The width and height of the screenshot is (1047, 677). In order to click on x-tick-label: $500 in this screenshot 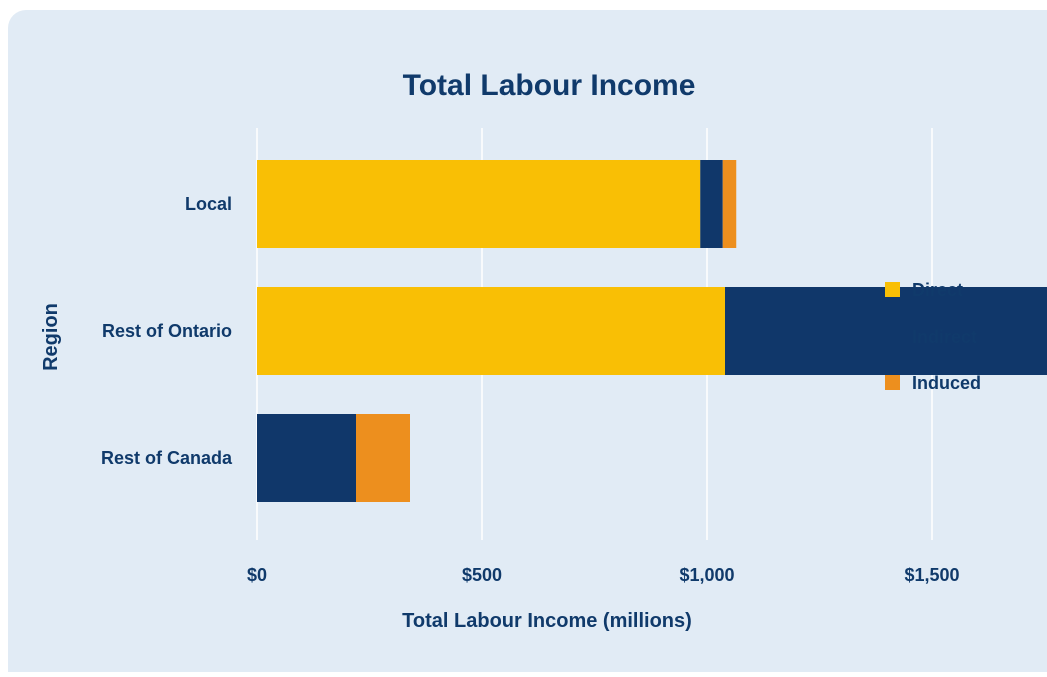, I will do `click(482, 575)`.